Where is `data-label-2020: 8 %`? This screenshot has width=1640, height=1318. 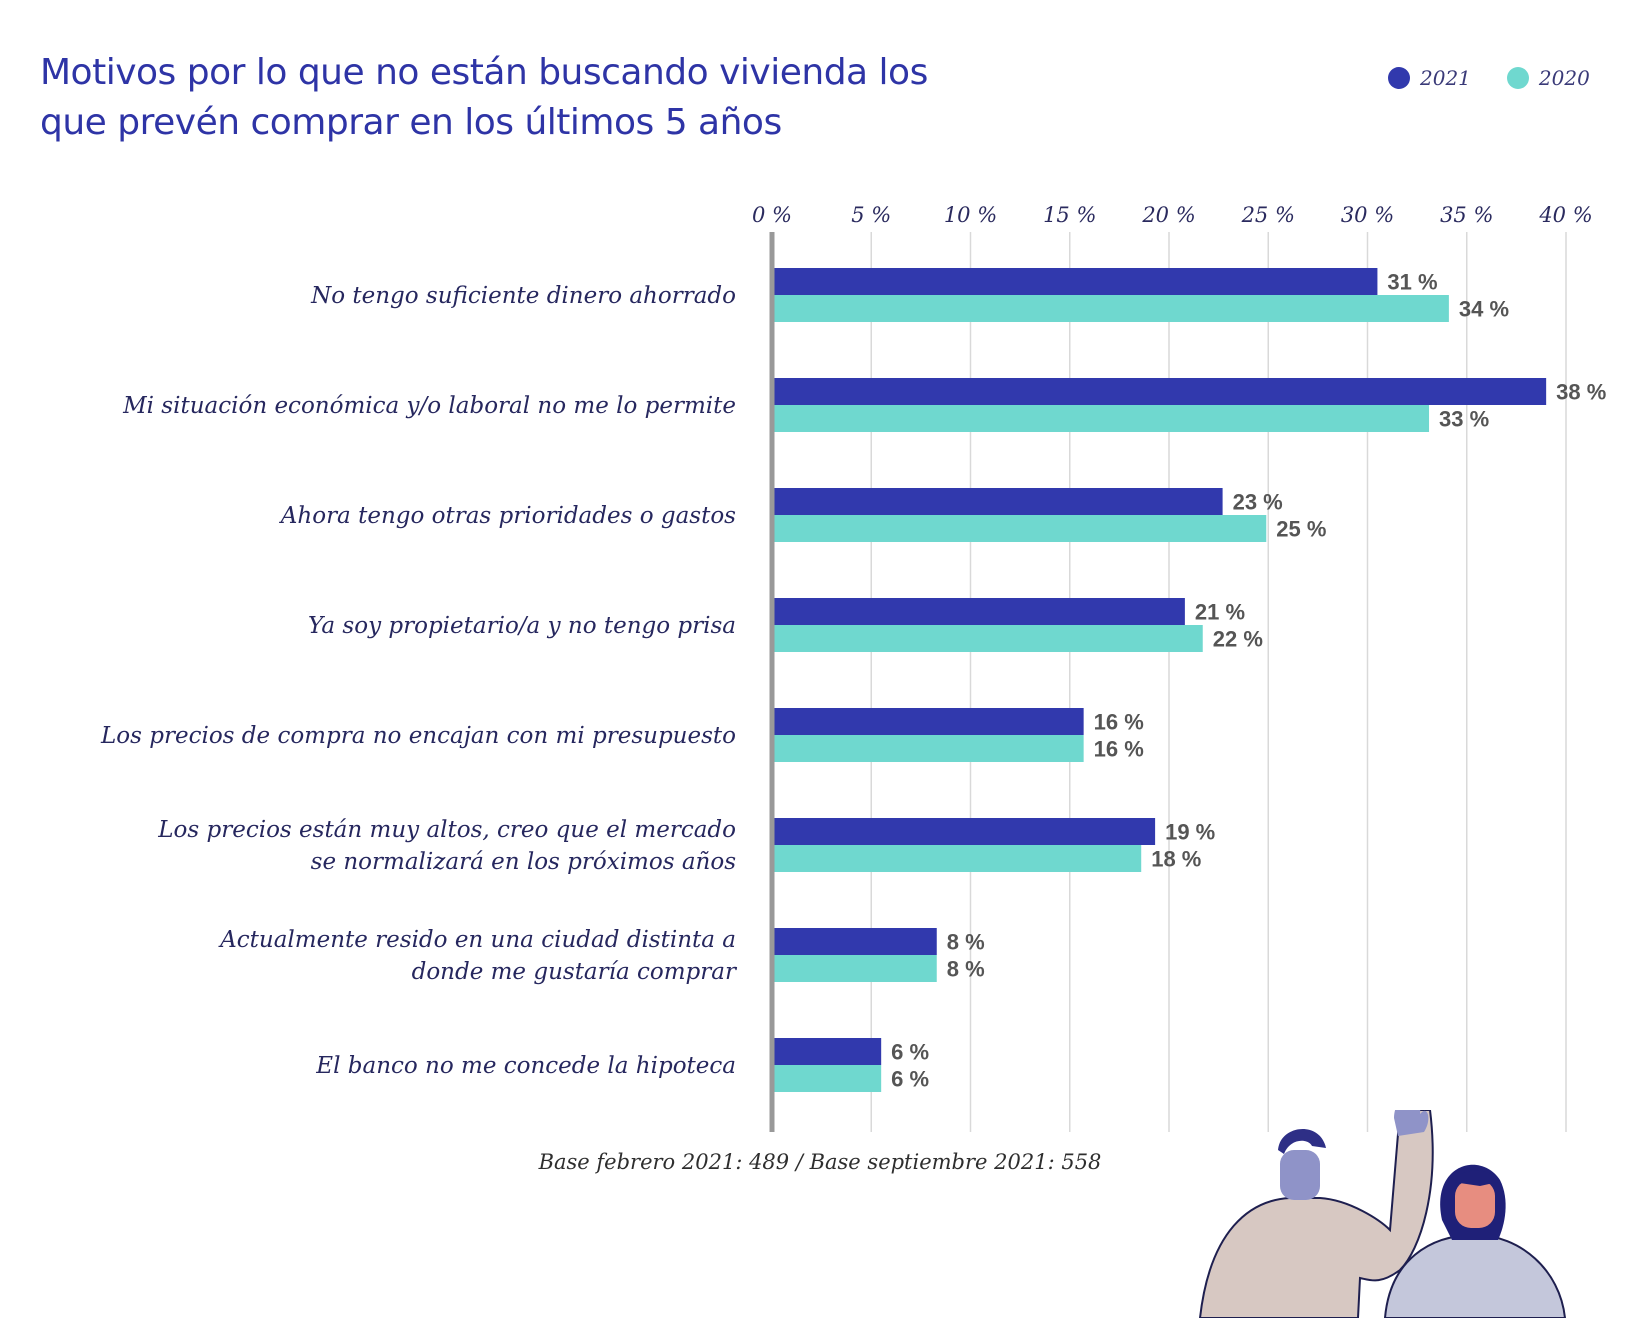 data-label-2020: 8 % is located at coordinates (966, 969).